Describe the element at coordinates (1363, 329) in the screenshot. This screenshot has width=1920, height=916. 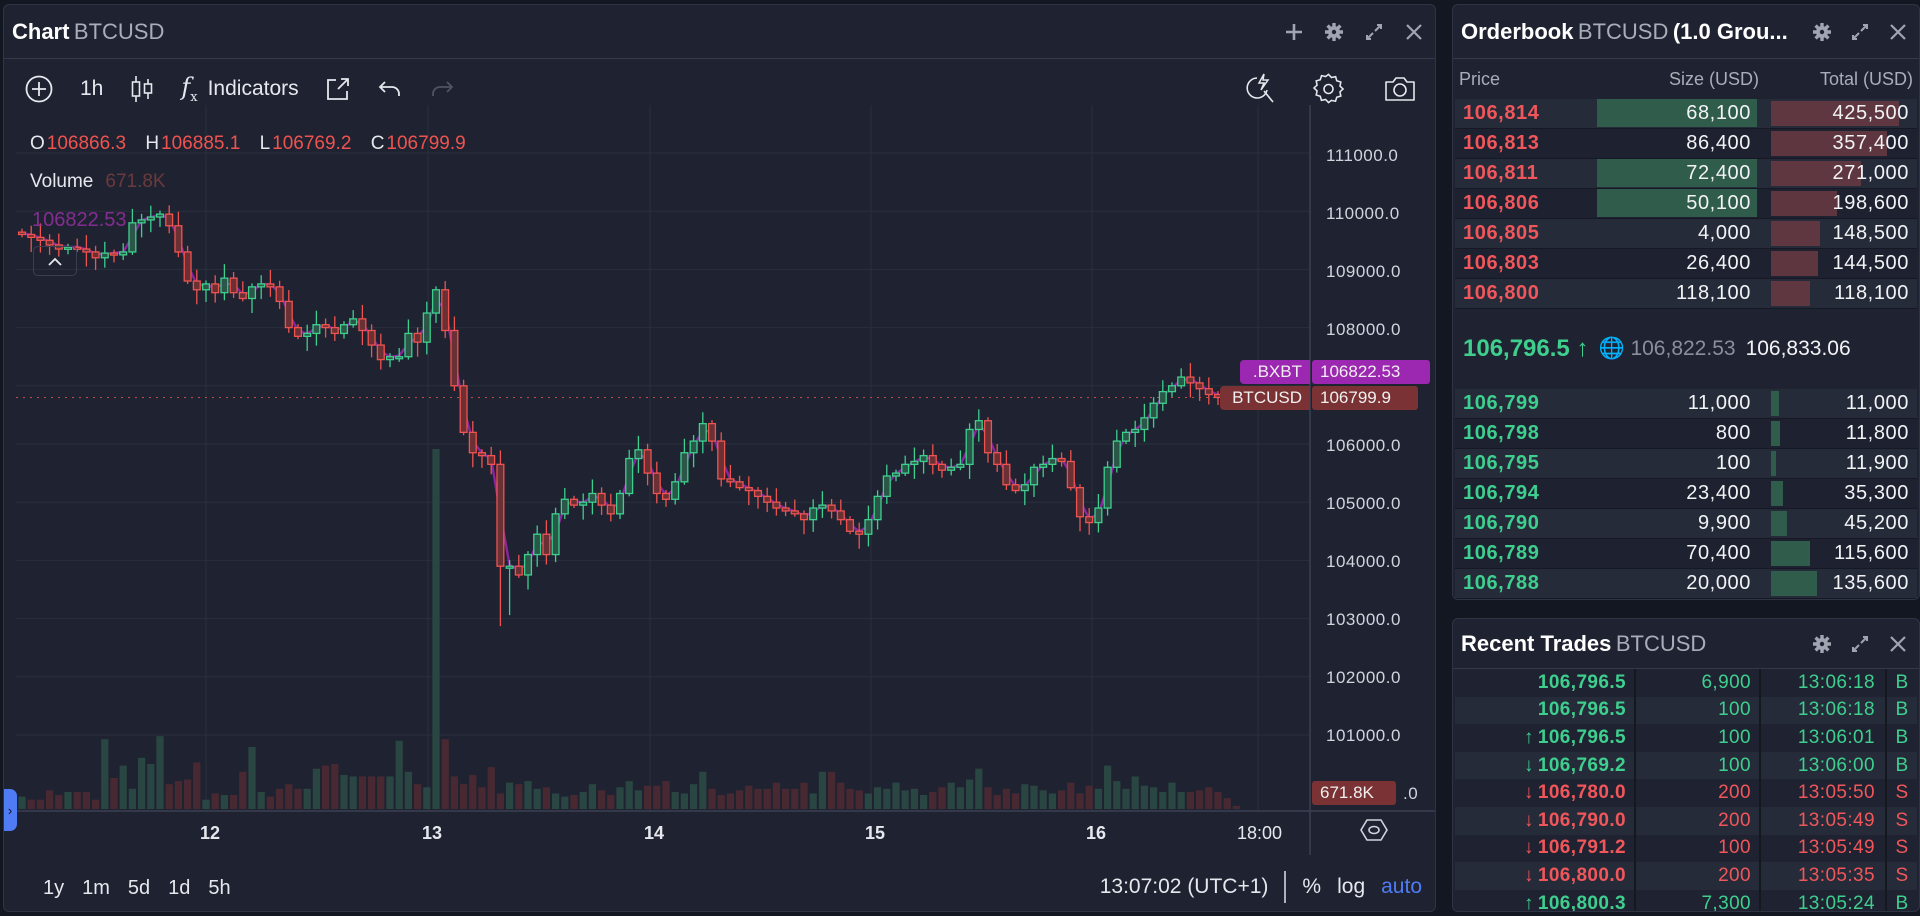
I see `price-axis-label: 108000.0` at that location.